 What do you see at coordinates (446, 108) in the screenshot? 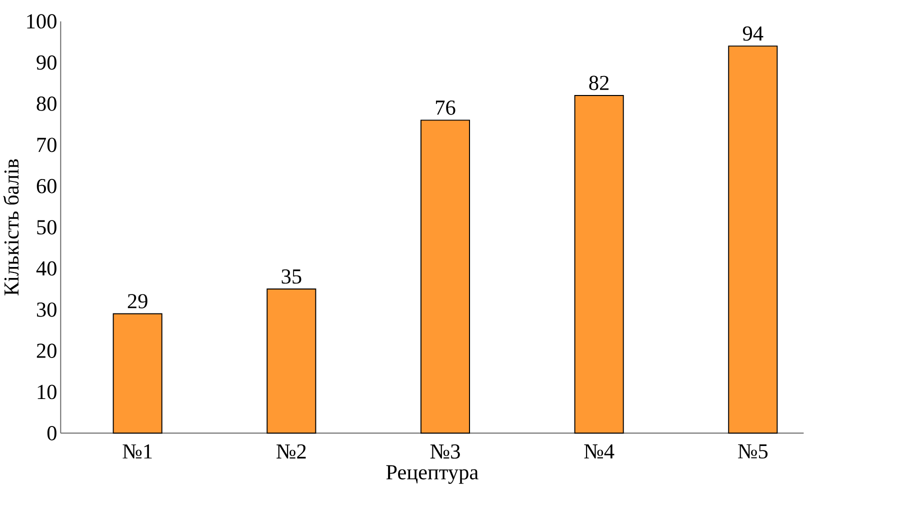
I see `data-label: 76` at bounding box center [446, 108].